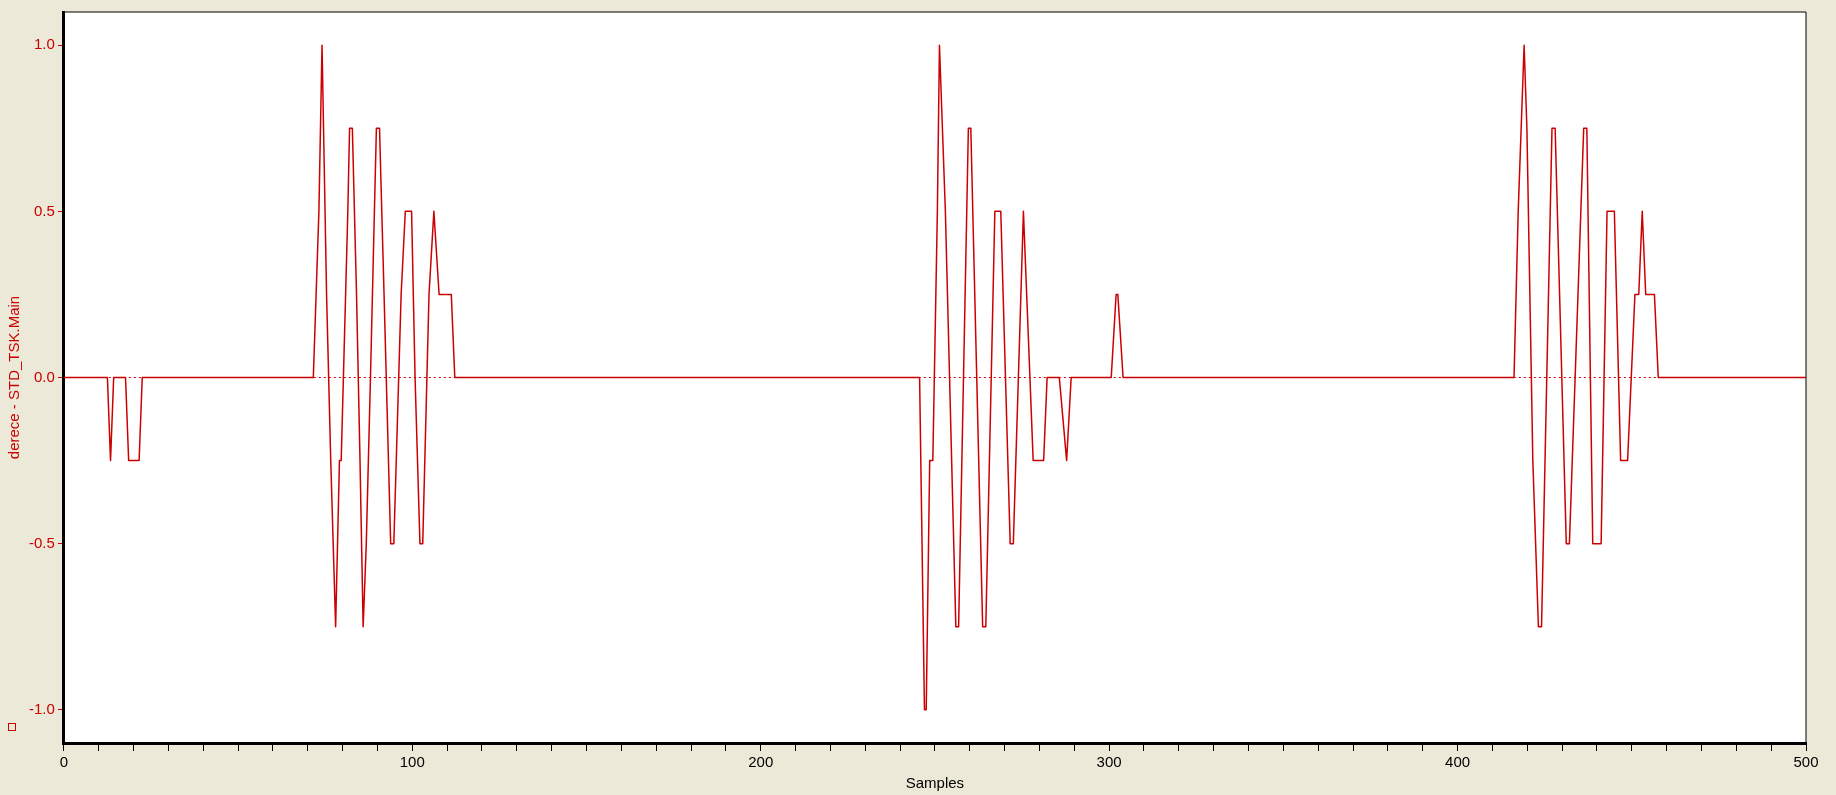  What do you see at coordinates (761, 762) in the screenshot?
I see `x-tick-label: 200` at bounding box center [761, 762].